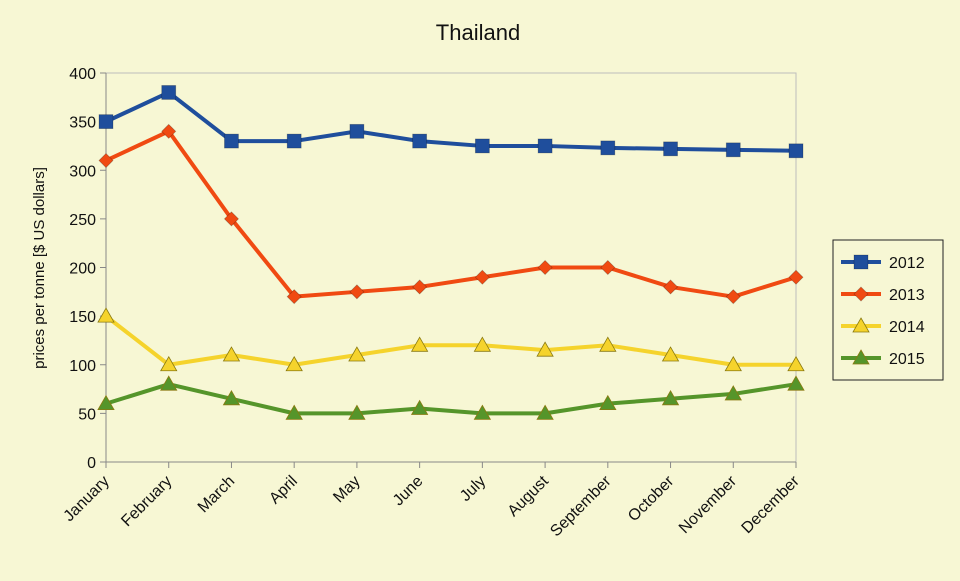  What do you see at coordinates (907, 295) in the screenshot?
I see `legend-label-2013: 2013` at bounding box center [907, 295].